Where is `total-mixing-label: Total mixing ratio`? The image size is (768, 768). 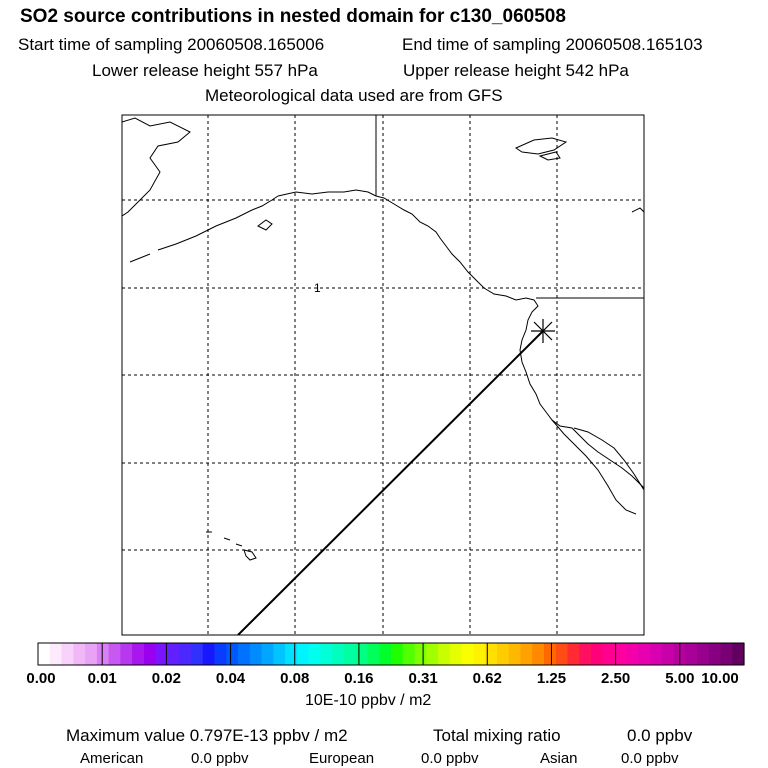
total-mixing-label: Total mixing ratio is located at coordinates (497, 735).